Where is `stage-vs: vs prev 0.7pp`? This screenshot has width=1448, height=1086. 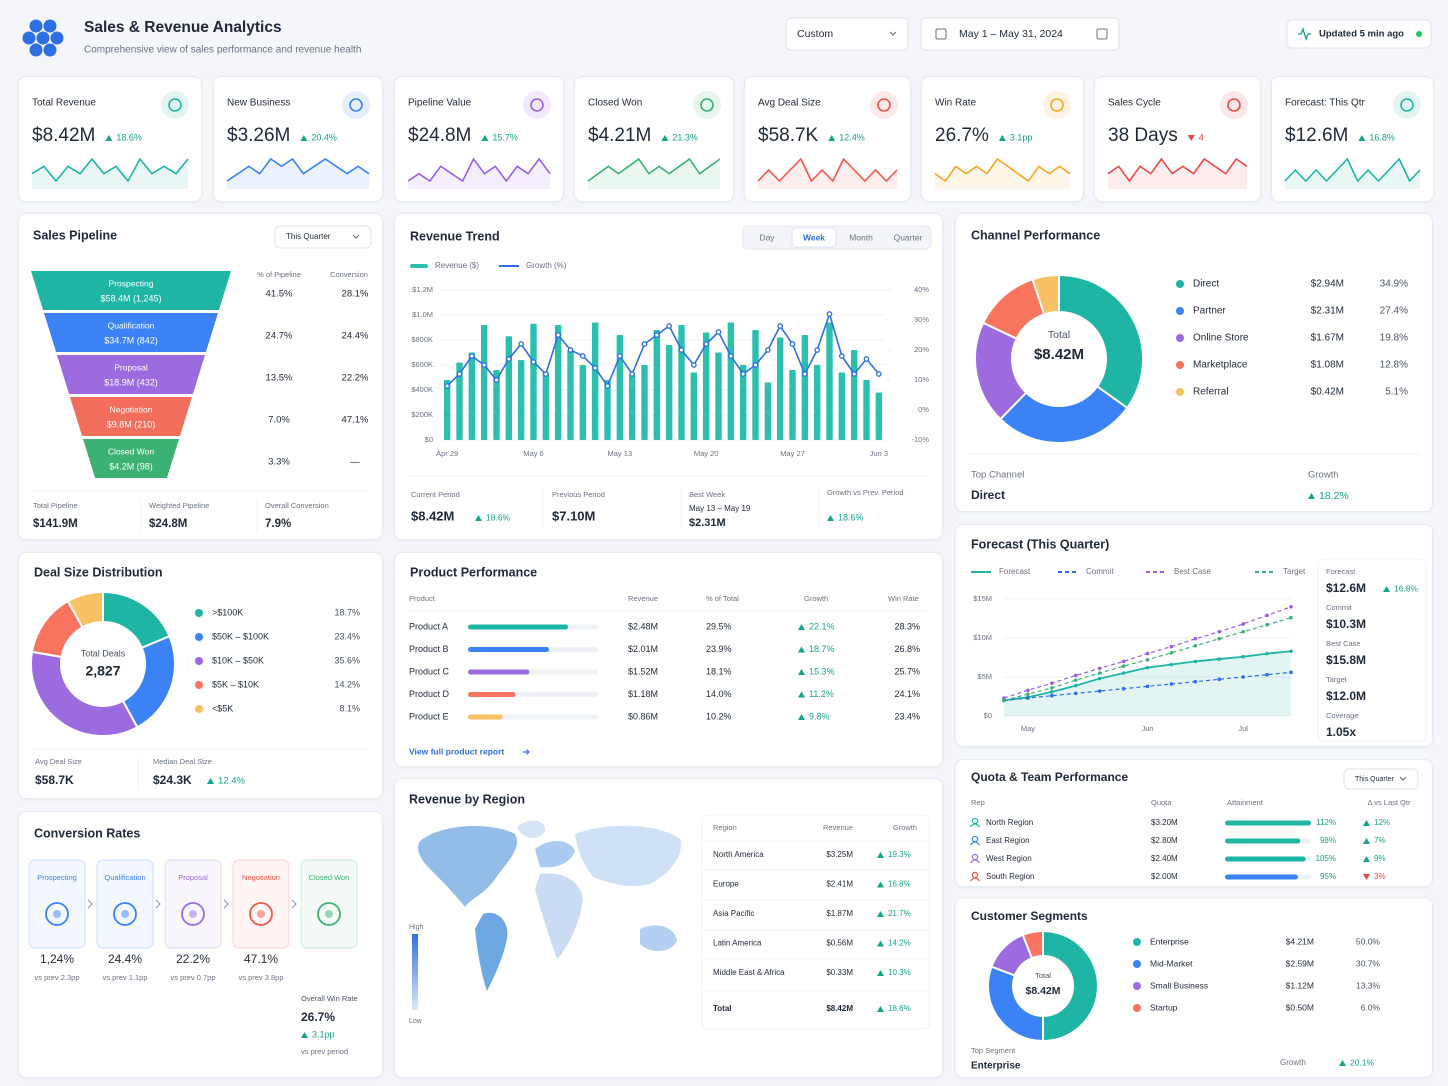
stage-vs: vs prev 0.7pp is located at coordinates (192, 977).